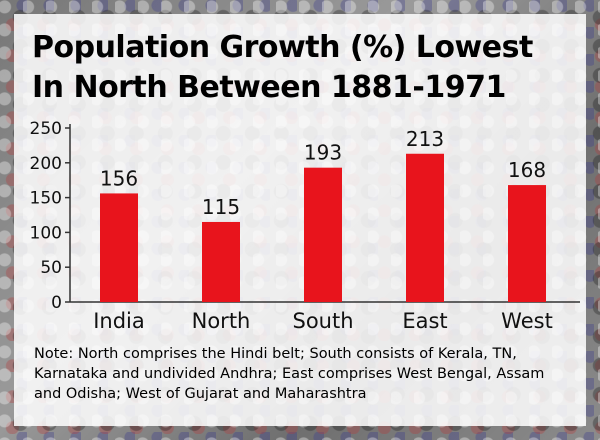 The width and height of the screenshot is (600, 440). I want to click on y-tick-label: 50, so click(51, 268).